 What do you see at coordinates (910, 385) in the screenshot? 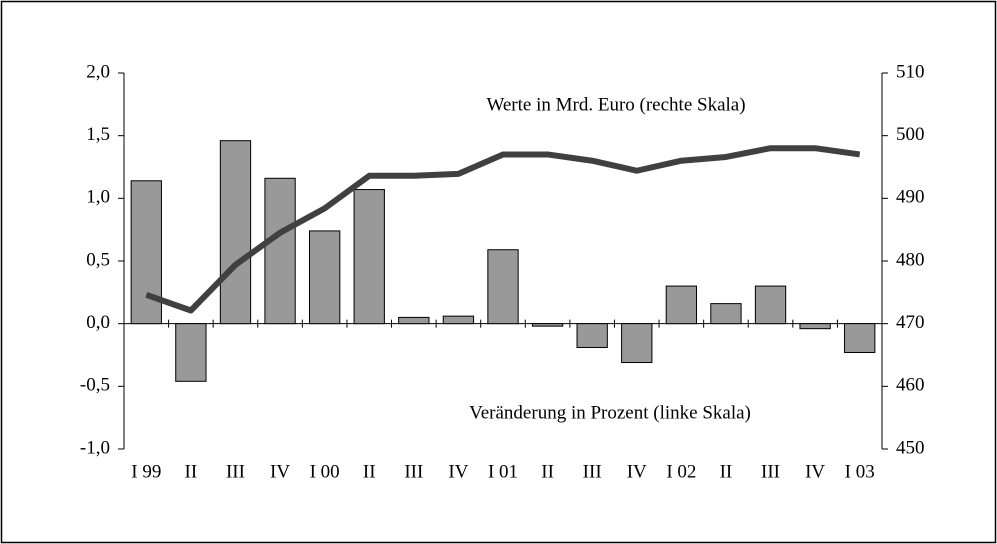
I see `y2-tick-label: 460` at bounding box center [910, 385].